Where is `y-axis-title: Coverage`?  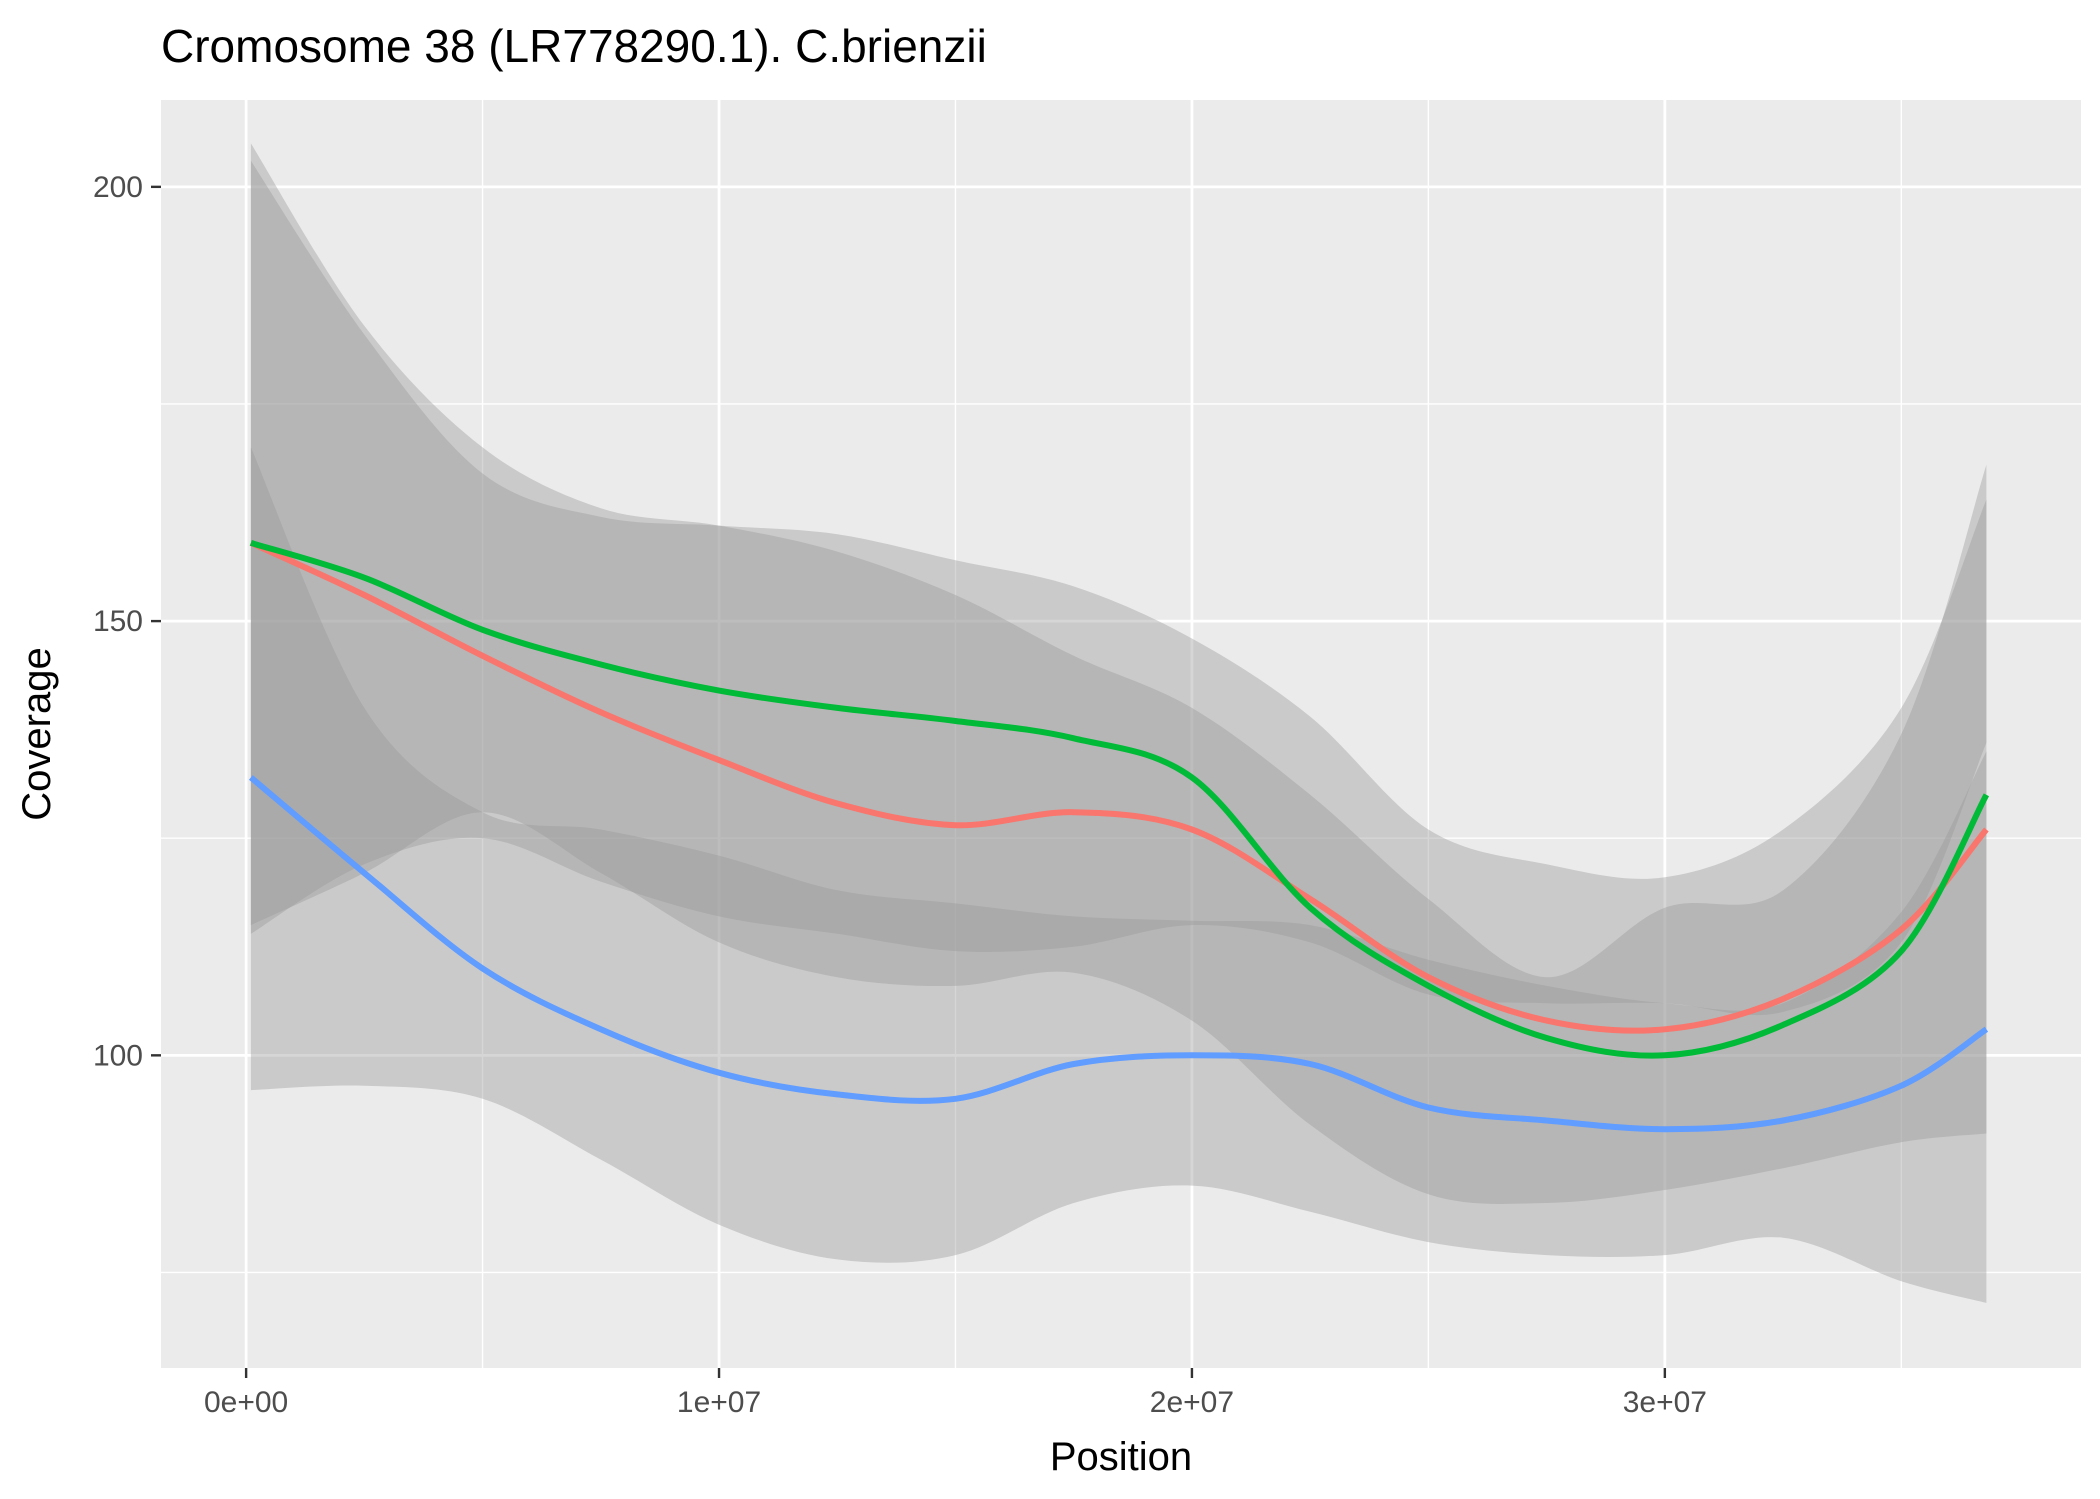
y-axis-title: Coverage is located at coordinates (37, 733).